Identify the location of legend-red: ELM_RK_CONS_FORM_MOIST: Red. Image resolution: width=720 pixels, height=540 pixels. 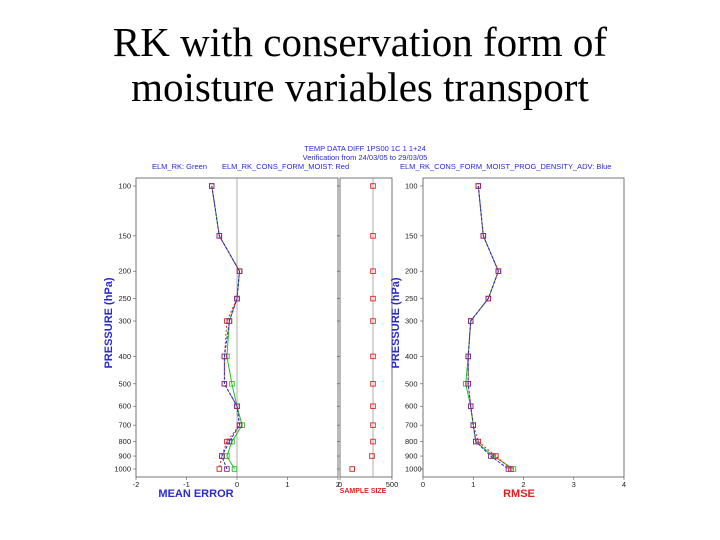
(285, 166).